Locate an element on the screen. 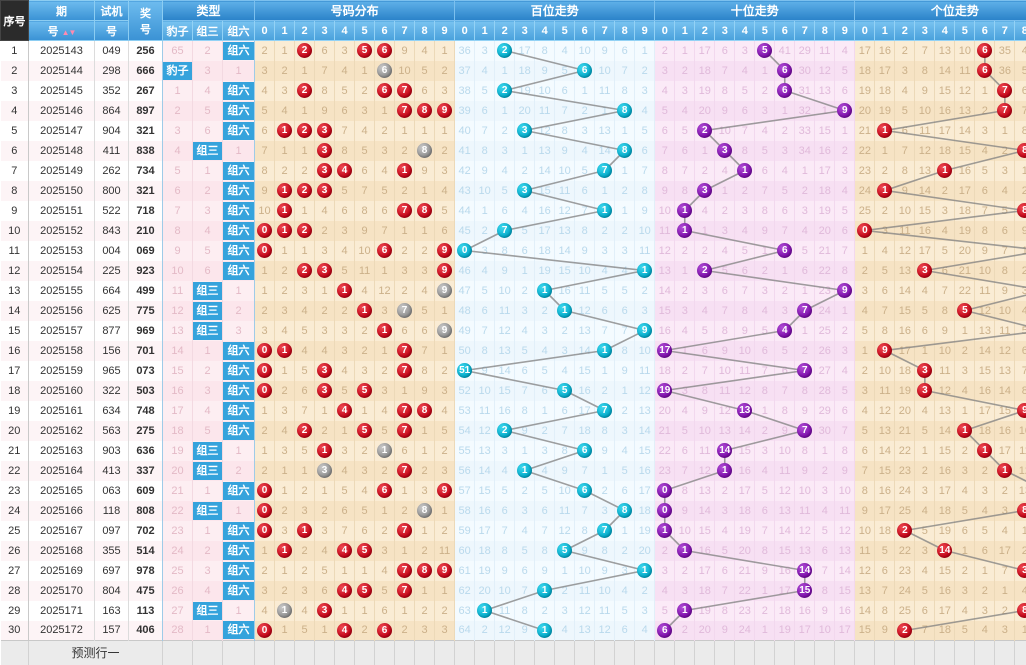  header-hund-col-8: 8 is located at coordinates (625, 31).